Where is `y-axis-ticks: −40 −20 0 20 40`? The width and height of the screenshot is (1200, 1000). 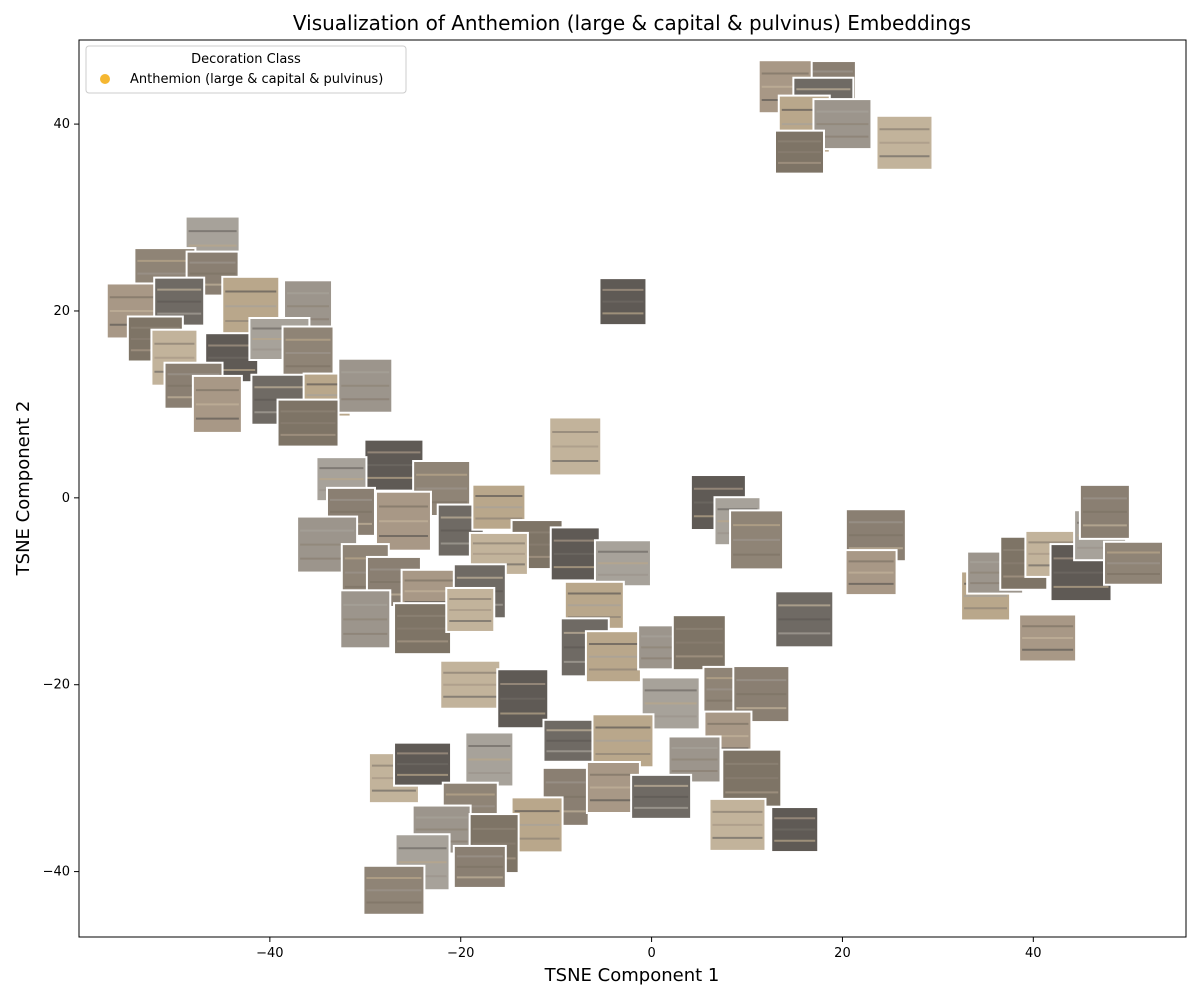
y-axis-ticks: −40 −20 0 20 40 is located at coordinates (61, 498).